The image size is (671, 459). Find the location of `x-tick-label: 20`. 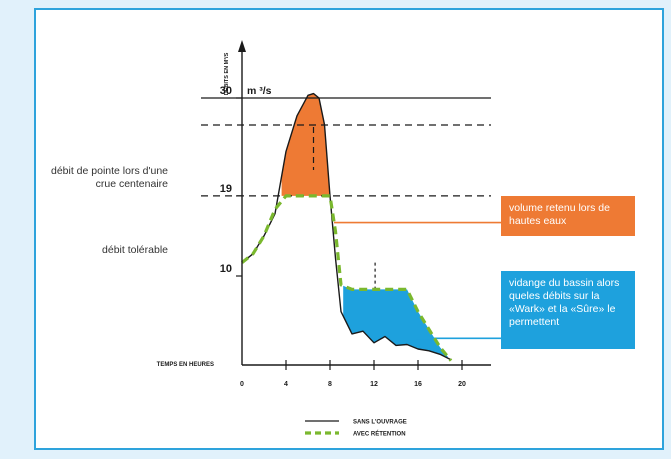

x-tick-label: 20 is located at coordinates (462, 384).